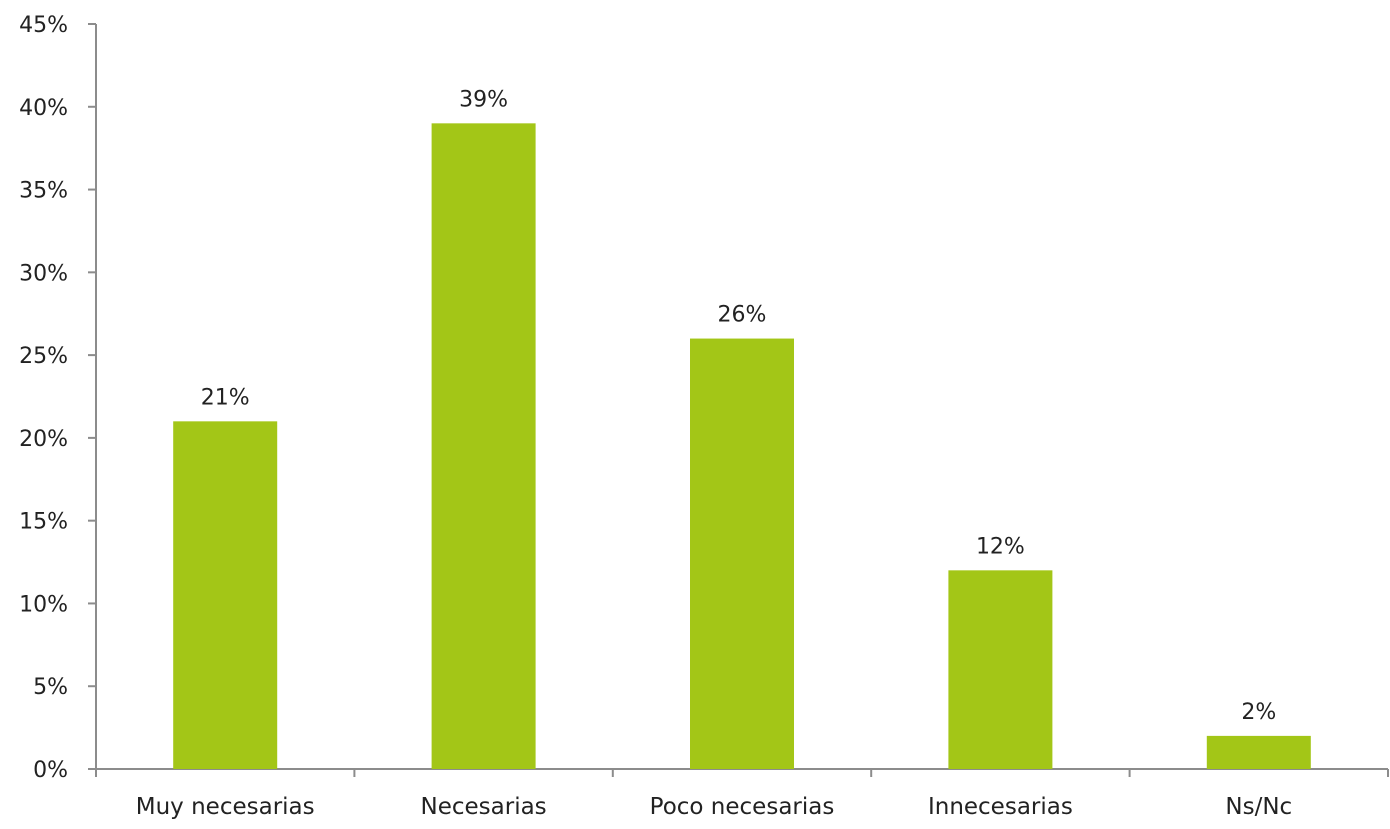 This screenshot has width=1390, height=829. What do you see at coordinates (50, 687) in the screenshot?
I see `y-tick-label: 5%` at bounding box center [50, 687].